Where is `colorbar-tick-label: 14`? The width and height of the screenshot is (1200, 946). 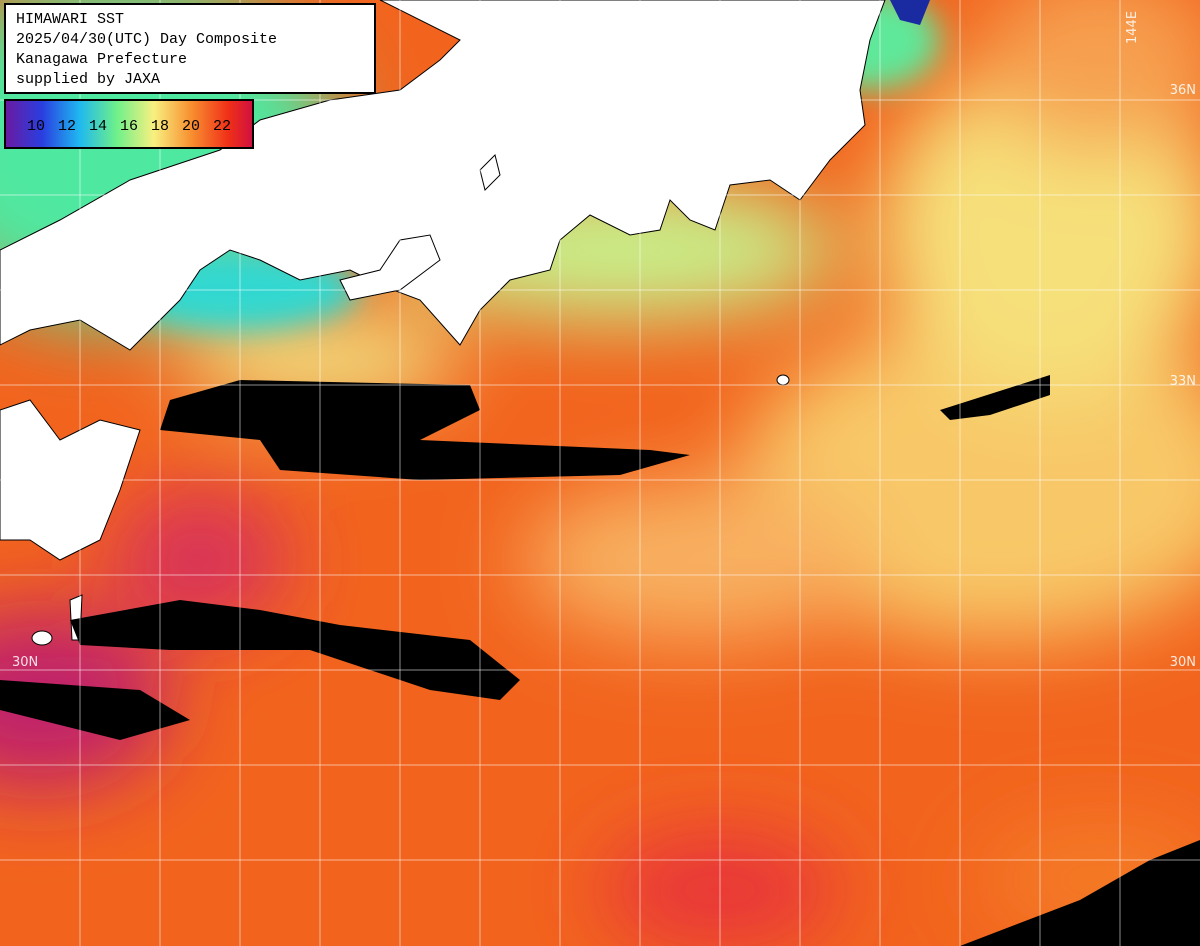 colorbar-tick-label: 14 is located at coordinates (98, 126).